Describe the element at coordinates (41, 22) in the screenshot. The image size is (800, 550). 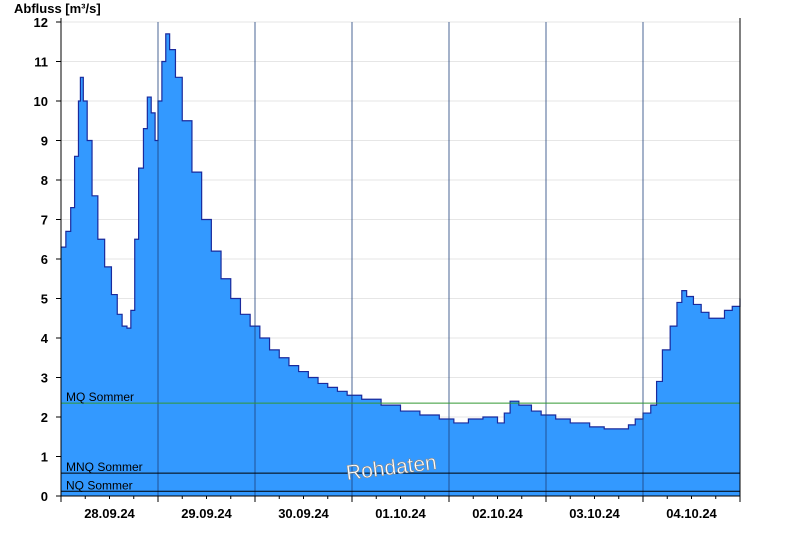
I see `y-tick-label: 12` at that location.